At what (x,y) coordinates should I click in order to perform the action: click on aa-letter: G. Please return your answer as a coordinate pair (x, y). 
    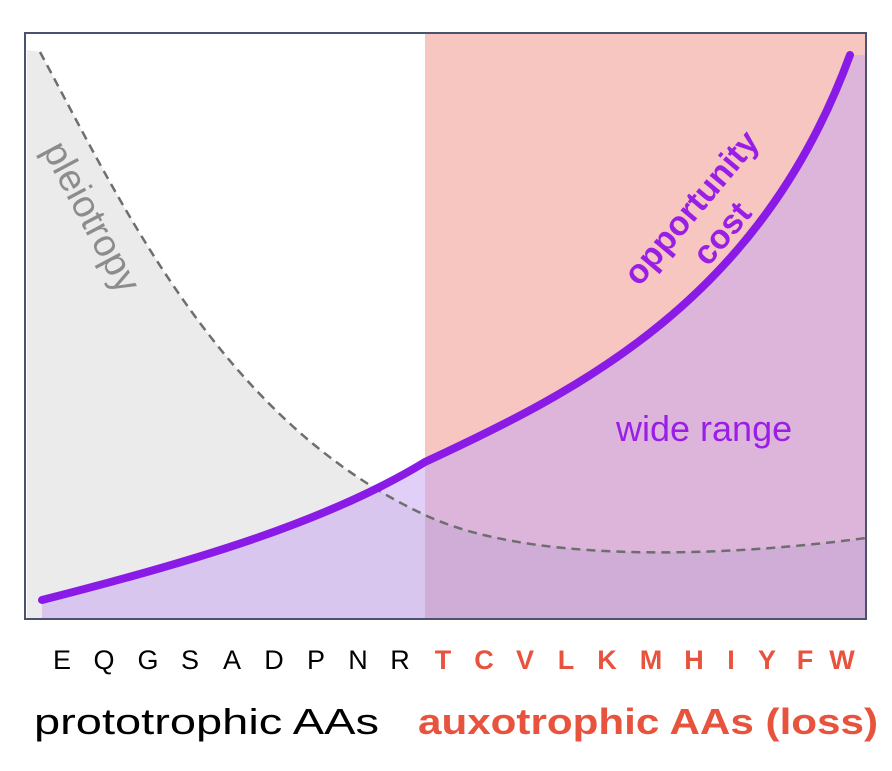
    Looking at the image, I should click on (147, 660).